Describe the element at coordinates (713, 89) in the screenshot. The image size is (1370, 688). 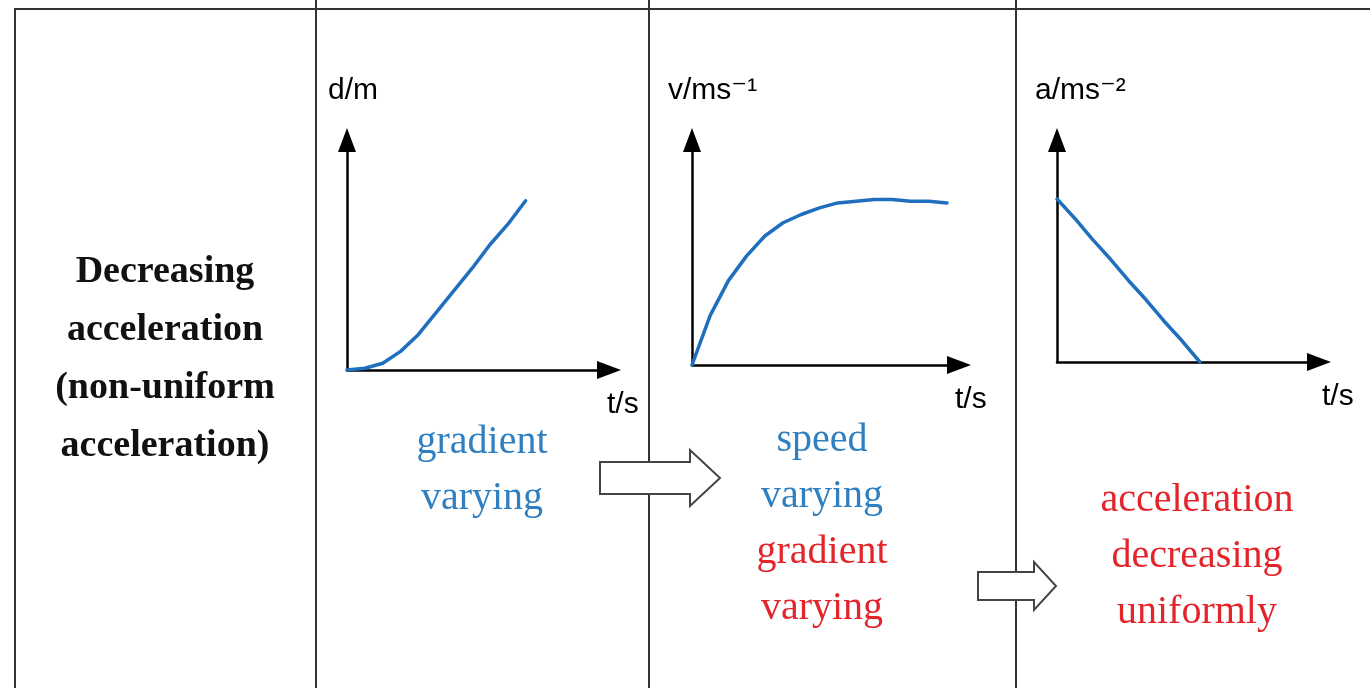
I see `y-axis-title: v/ms⁻¹` at that location.